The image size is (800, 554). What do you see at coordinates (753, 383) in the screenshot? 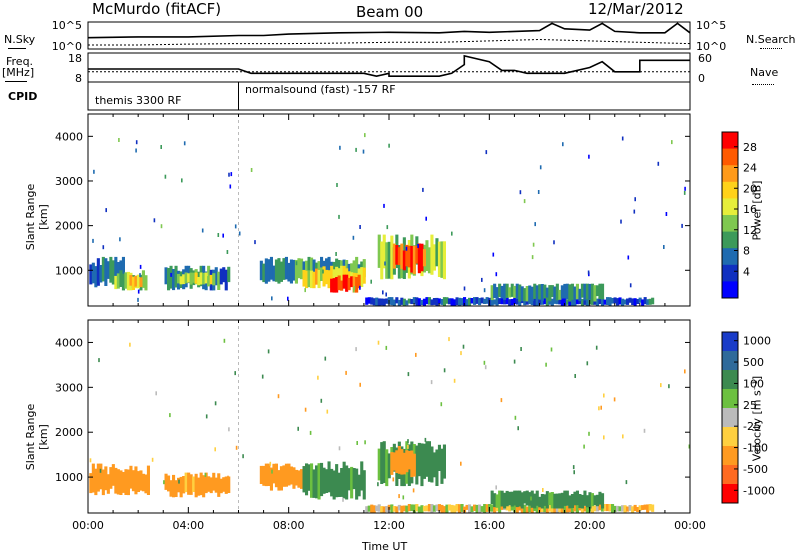
I see `velocity-colorbar-tick-label: 100` at bounding box center [753, 383].